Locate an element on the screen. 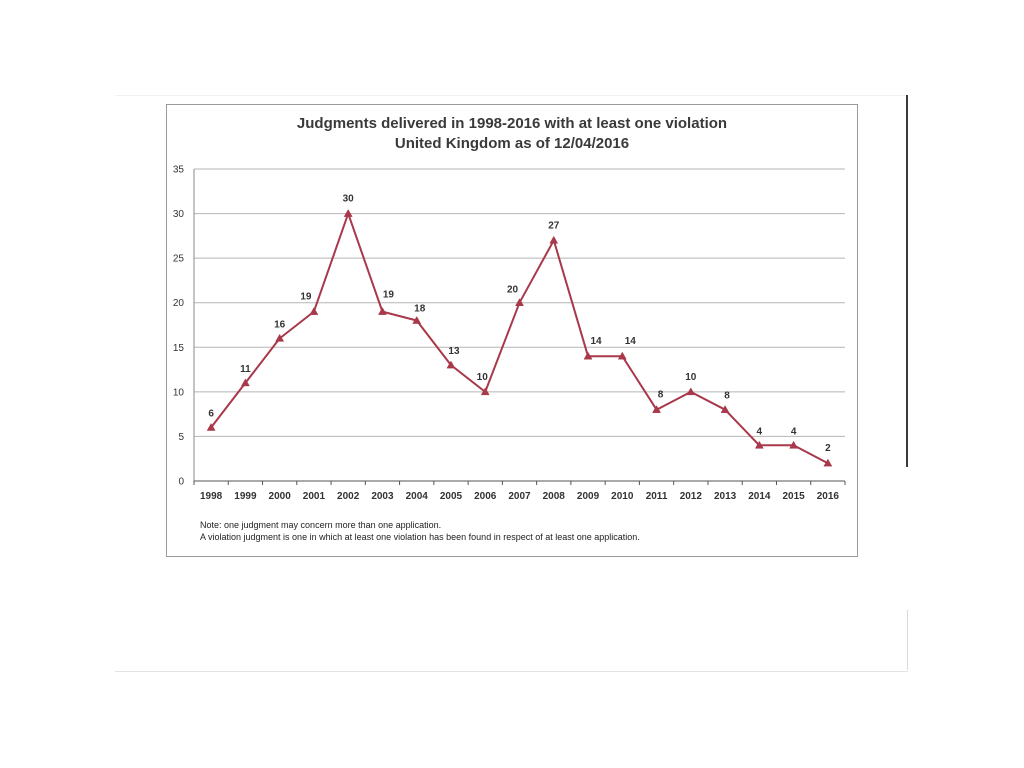 The image size is (1024, 768). y-tick-label-30: 30 is located at coordinates (179, 214).